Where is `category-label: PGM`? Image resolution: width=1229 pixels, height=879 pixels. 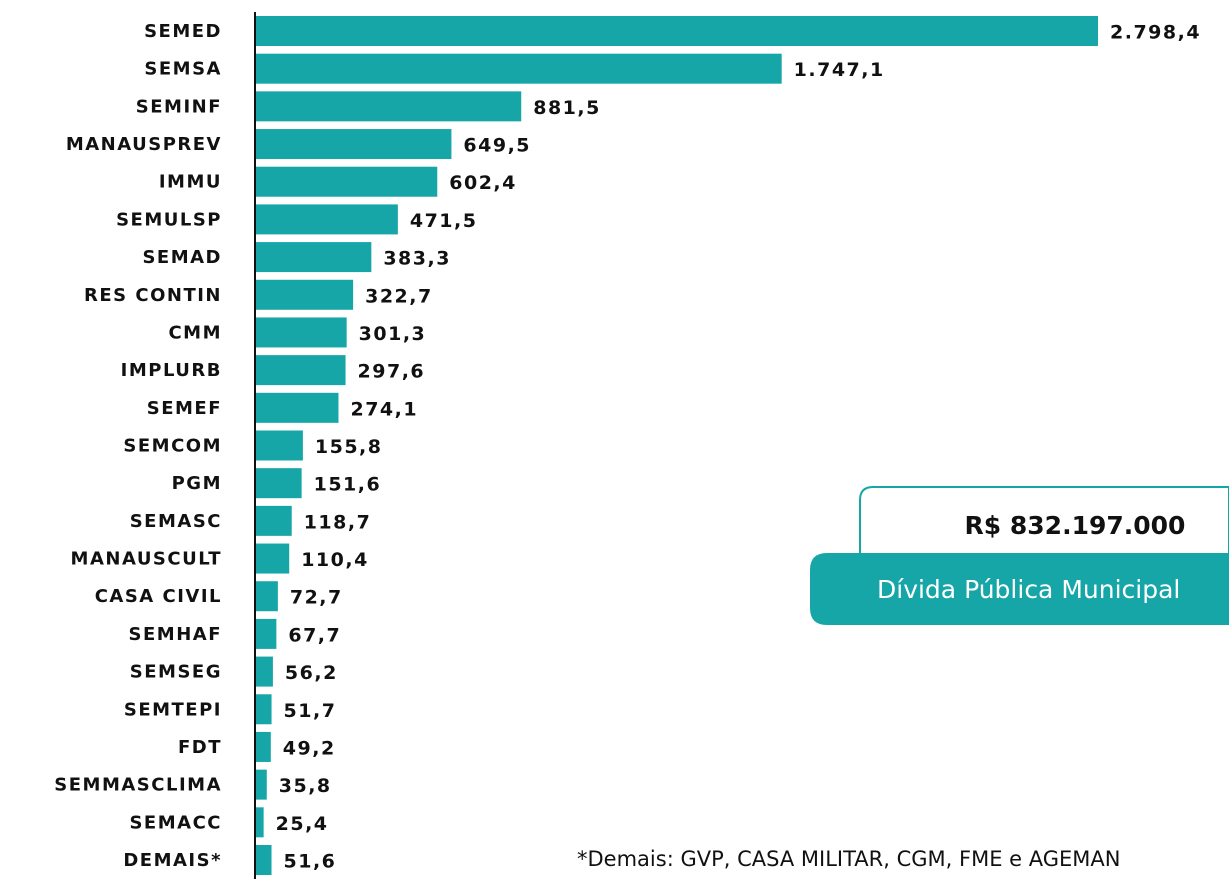 category-label: PGM is located at coordinates (197, 483).